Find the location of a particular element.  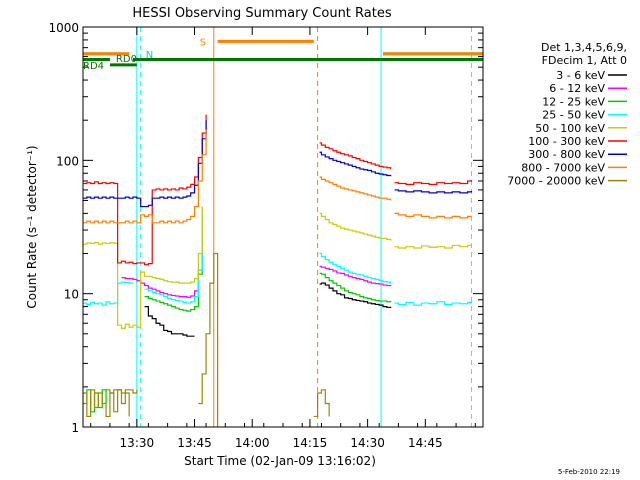

y-tick-label-0: 1 is located at coordinates (75, 428).